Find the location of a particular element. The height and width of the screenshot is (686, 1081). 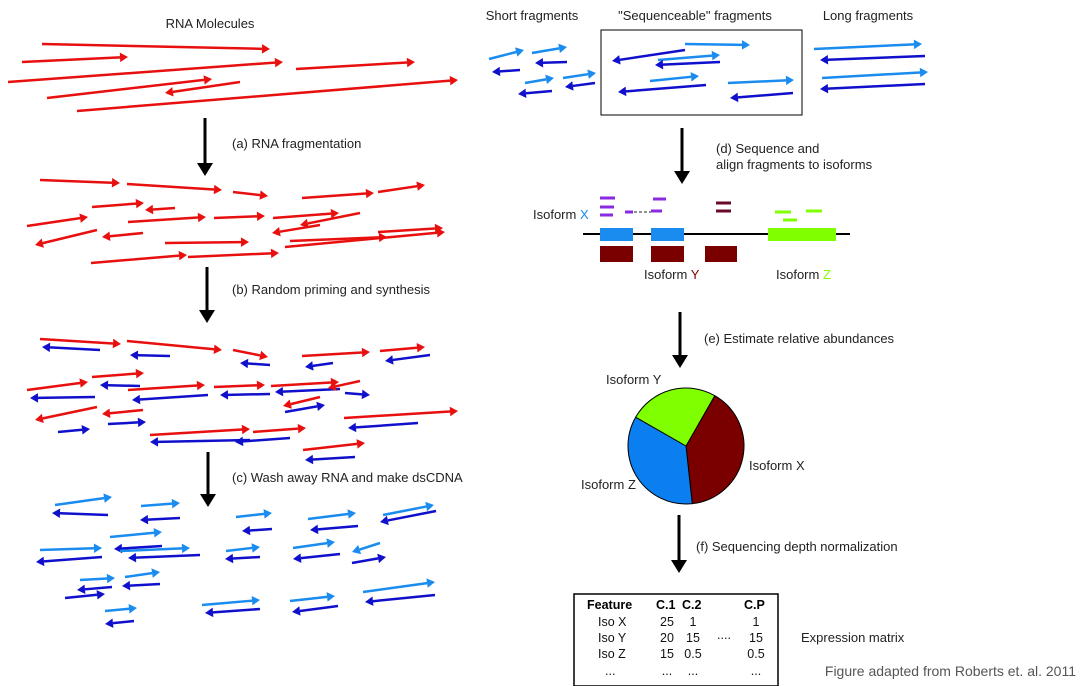

matrix-cell: 20 is located at coordinates (667, 638).